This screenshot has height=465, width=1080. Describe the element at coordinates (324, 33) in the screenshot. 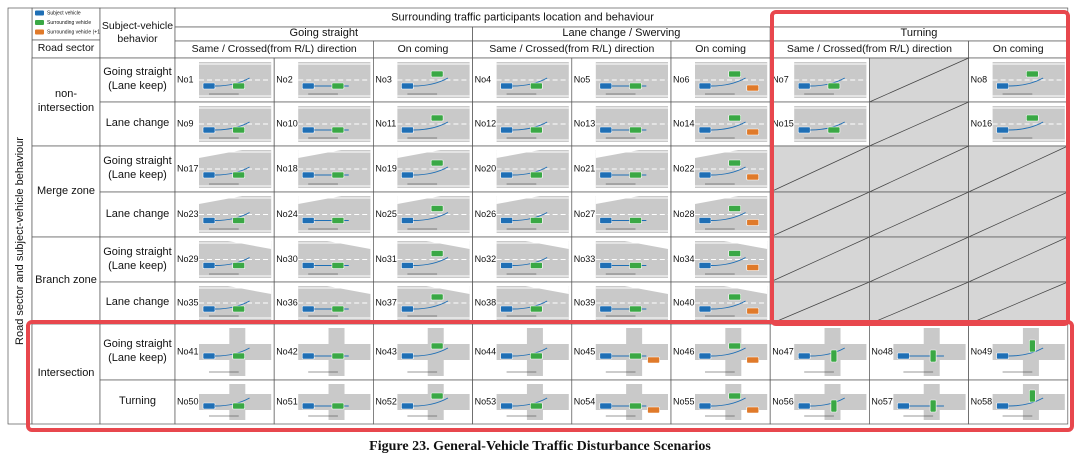

I see `group-header: Going straight` at that location.